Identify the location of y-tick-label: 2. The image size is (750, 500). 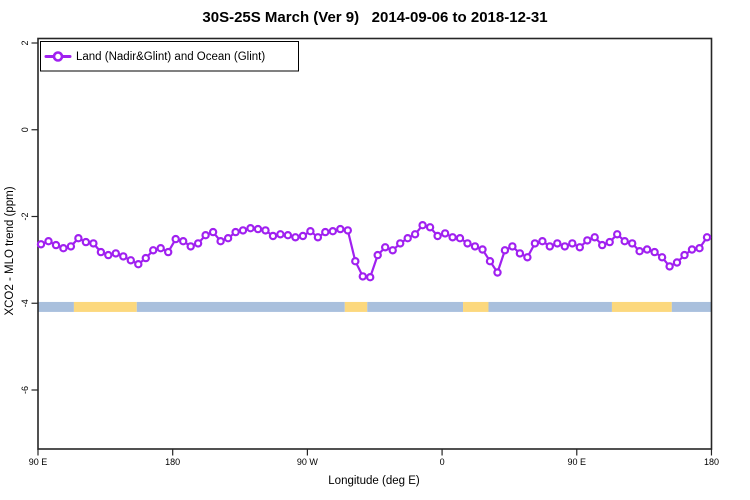
(25, 42).